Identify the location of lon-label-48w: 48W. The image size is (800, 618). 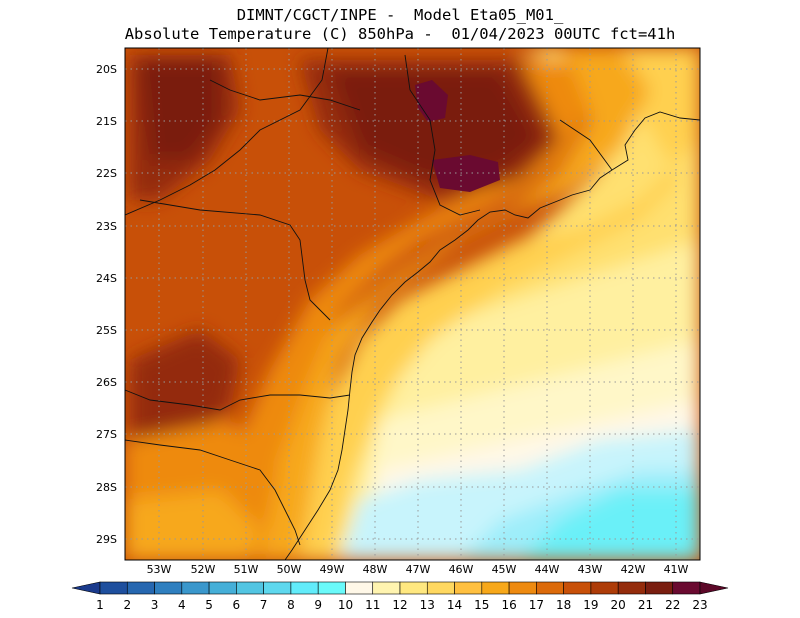
(375, 569).